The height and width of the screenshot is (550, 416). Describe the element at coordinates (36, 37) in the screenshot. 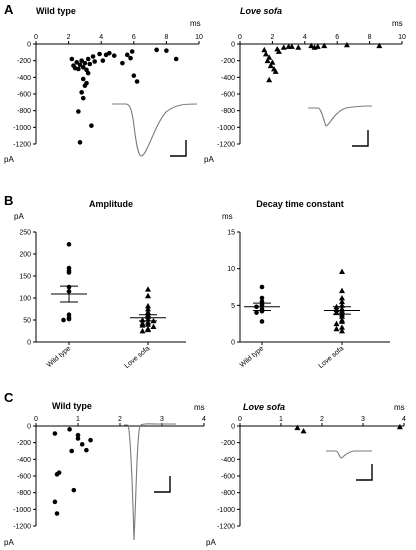

I see `A-wt-xtick-label: 0` at that location.